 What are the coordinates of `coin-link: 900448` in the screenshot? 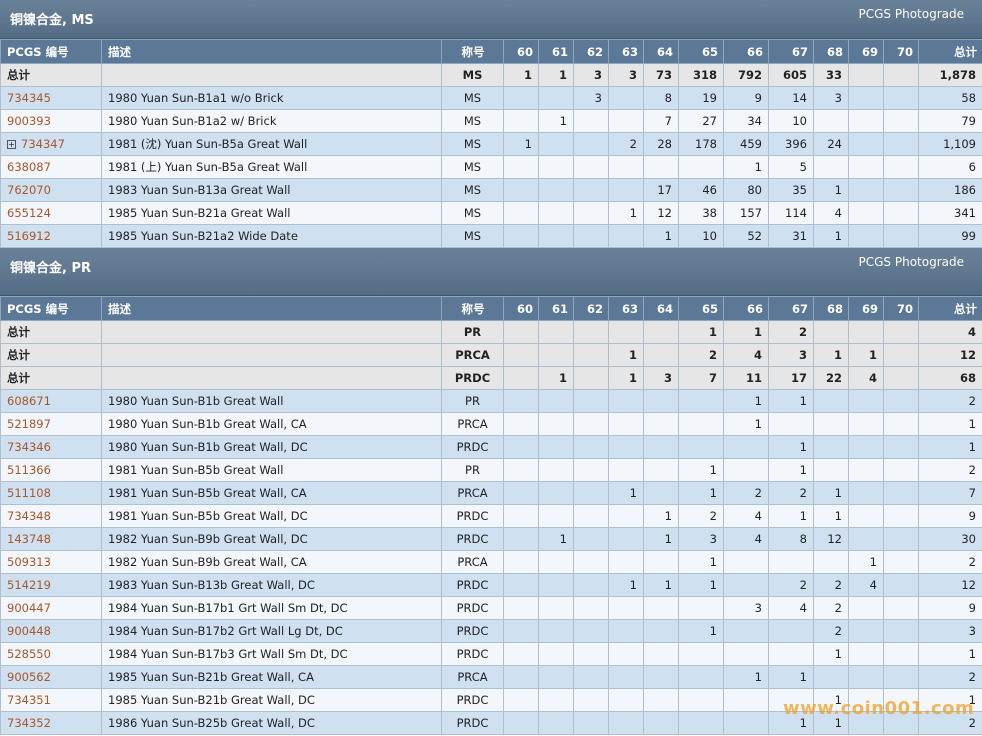 It's located at (29, 631).